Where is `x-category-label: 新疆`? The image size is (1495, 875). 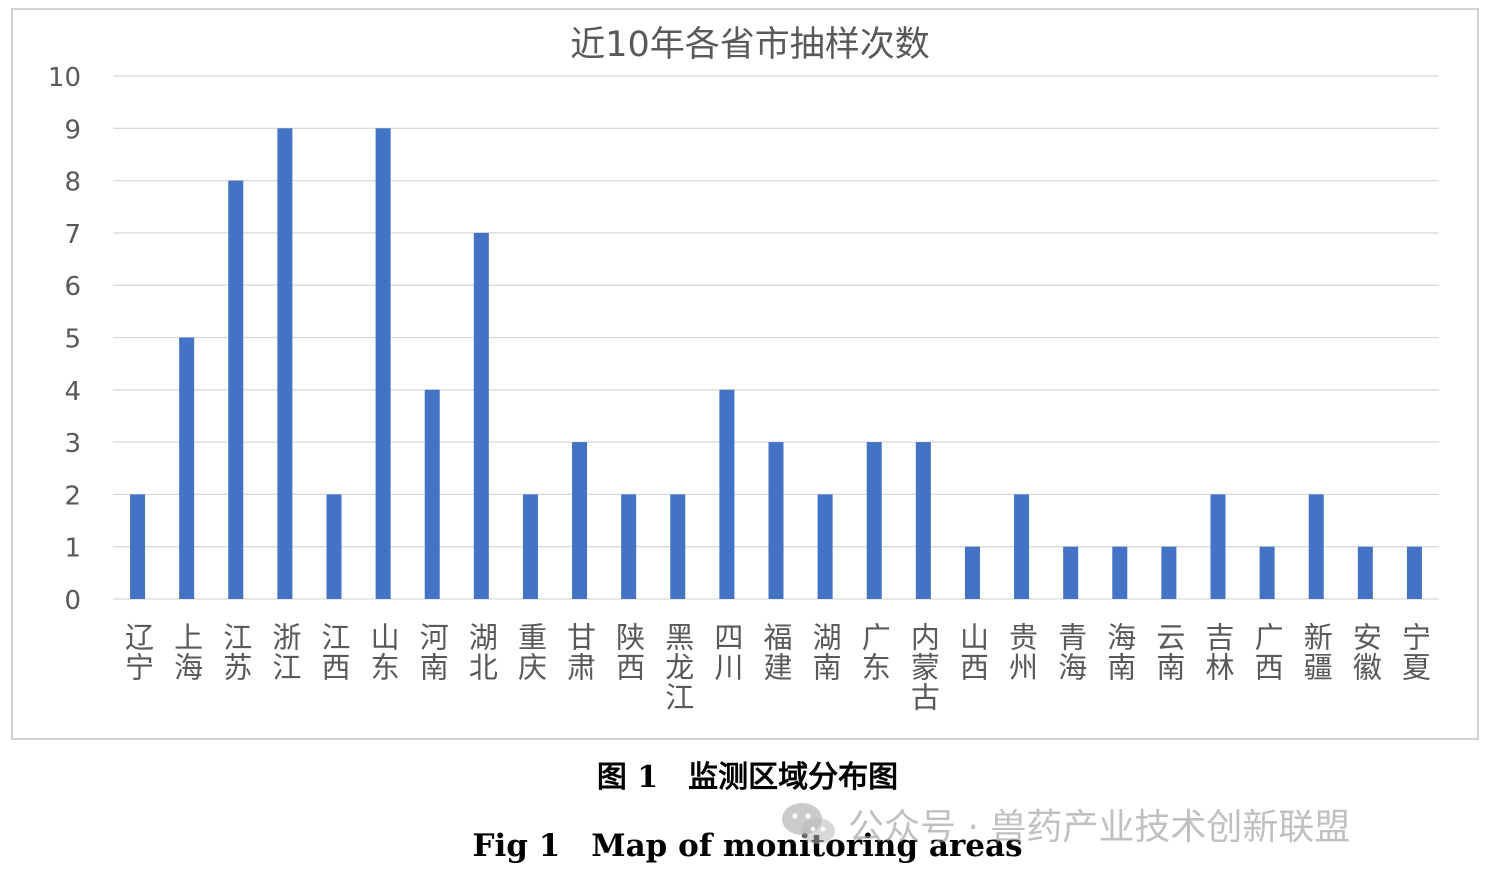
x-category-label: 新疆 is located at coordinates (1316, 652).